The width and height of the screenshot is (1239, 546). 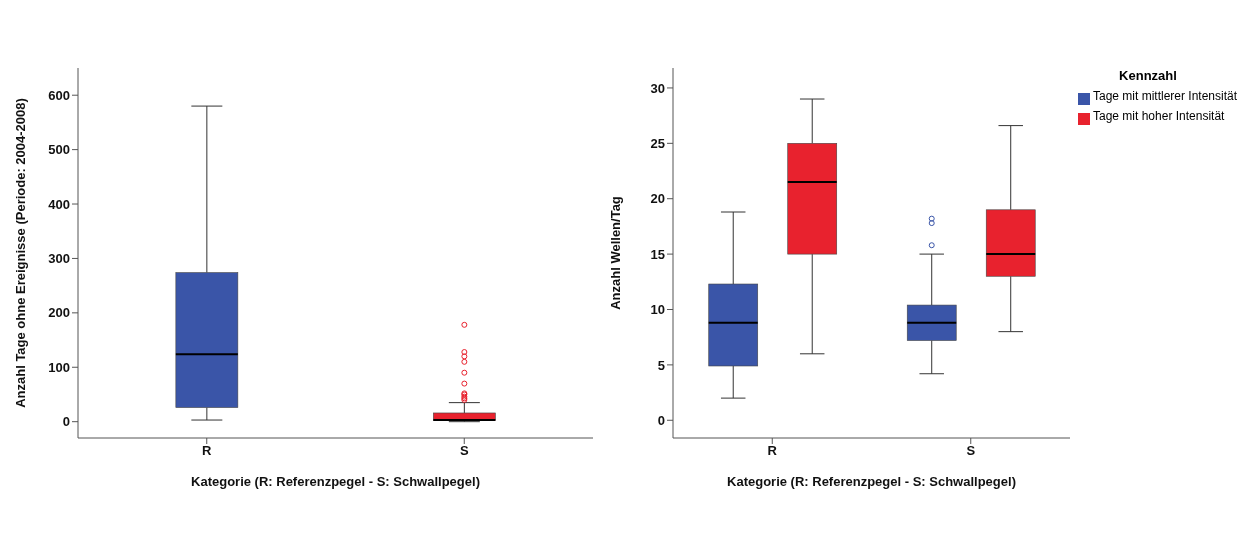 I want to click on y-tick-label: 200, so click(x=59, y=313).